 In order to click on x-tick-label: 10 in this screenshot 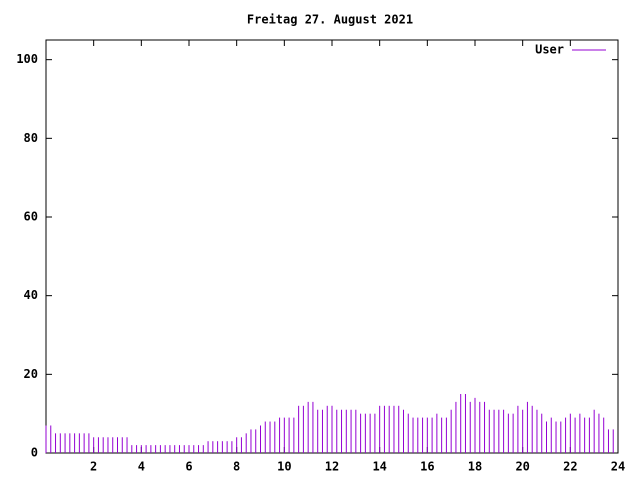, I will do `click(284, 467)`.